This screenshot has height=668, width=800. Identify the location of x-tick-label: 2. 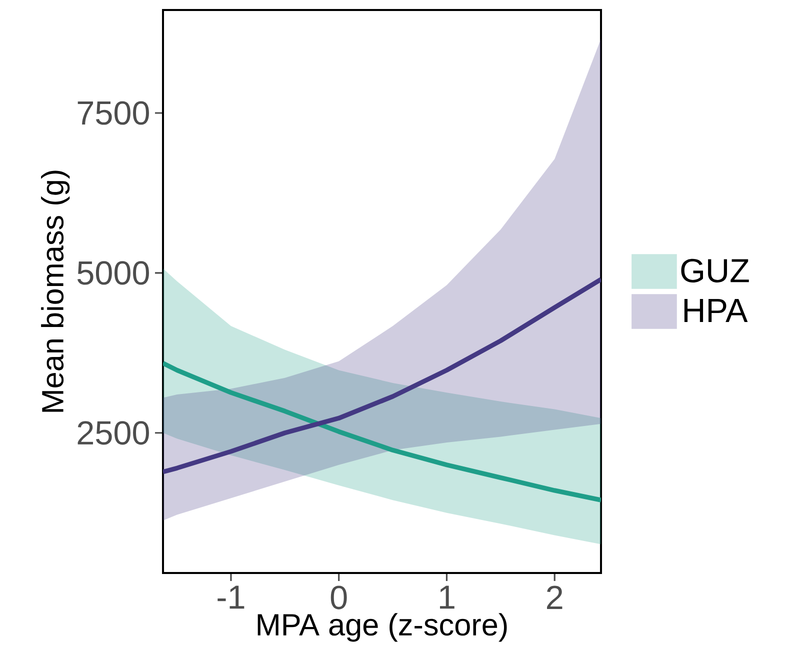
(554, 597).